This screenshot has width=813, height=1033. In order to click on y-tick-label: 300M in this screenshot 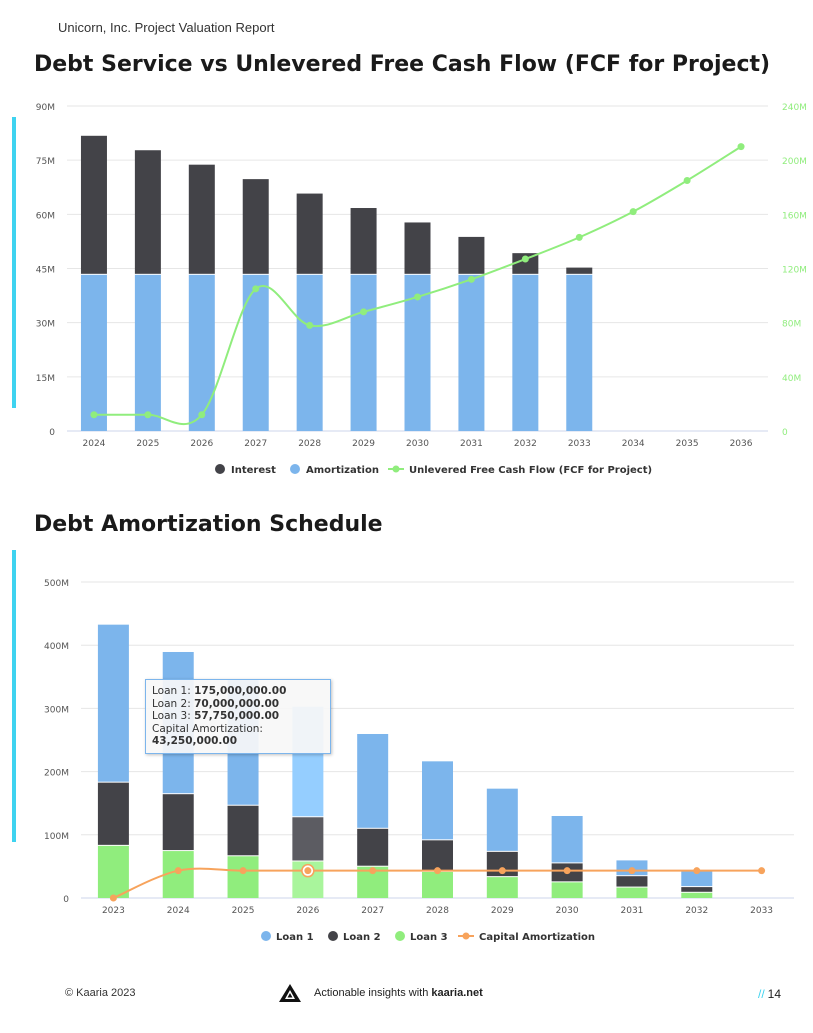, I will do `click(56, 710)`.